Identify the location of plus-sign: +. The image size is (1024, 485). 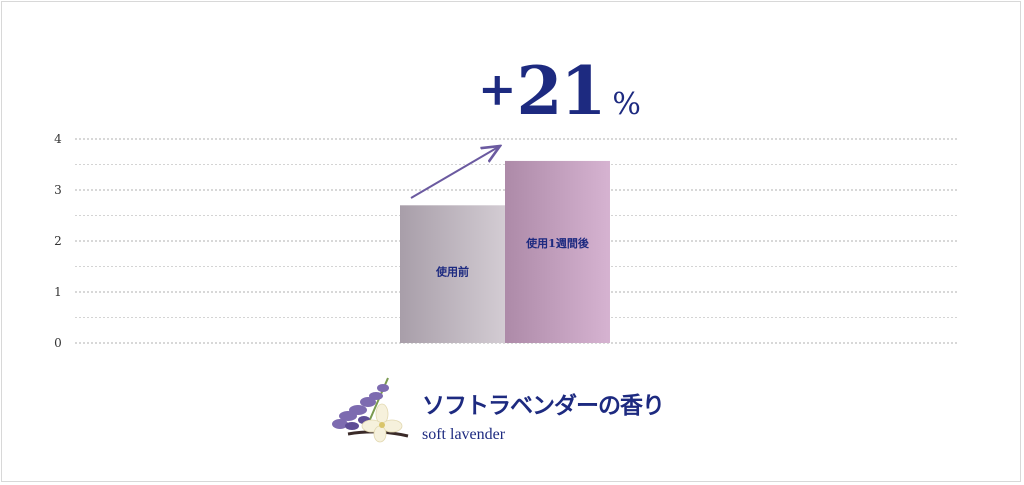
(497, 89).